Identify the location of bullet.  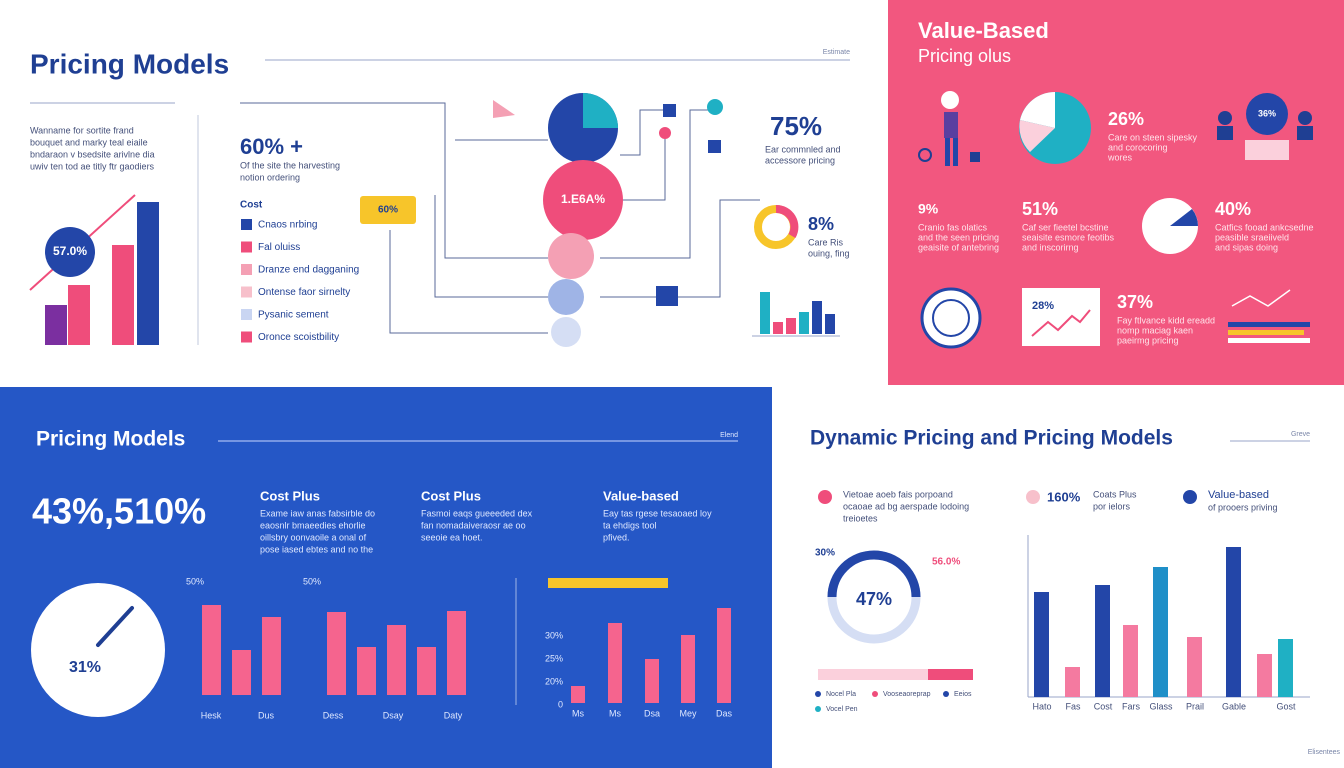
(1190, 497).